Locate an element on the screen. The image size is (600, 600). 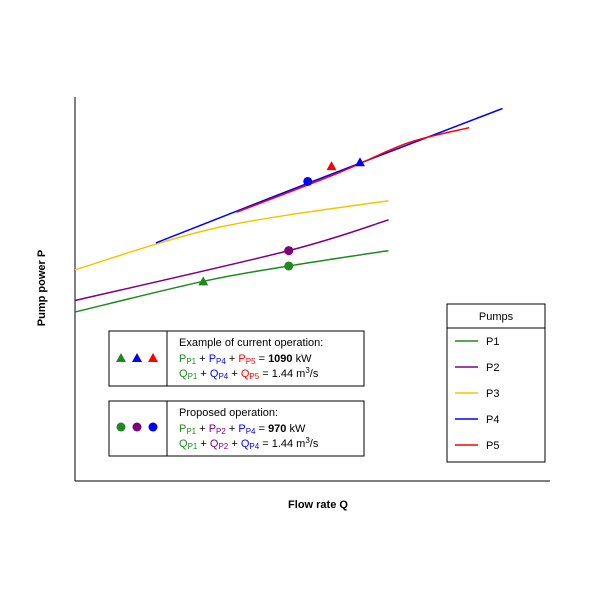
series-line-p1 is located at coordinates (231, 281).